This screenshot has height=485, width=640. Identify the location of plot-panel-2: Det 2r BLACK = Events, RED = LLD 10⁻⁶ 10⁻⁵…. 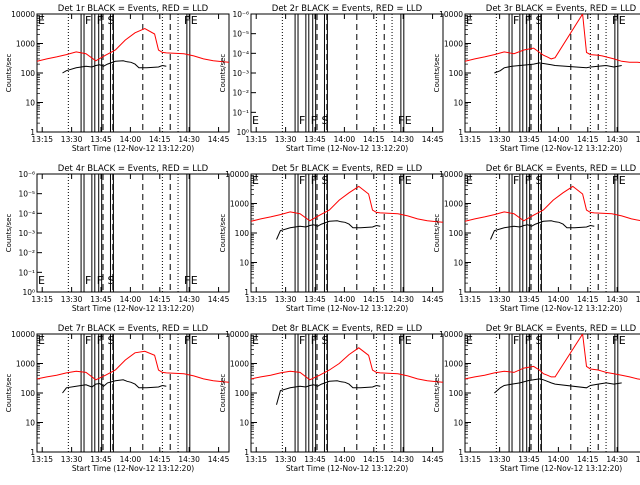
(331, 78).